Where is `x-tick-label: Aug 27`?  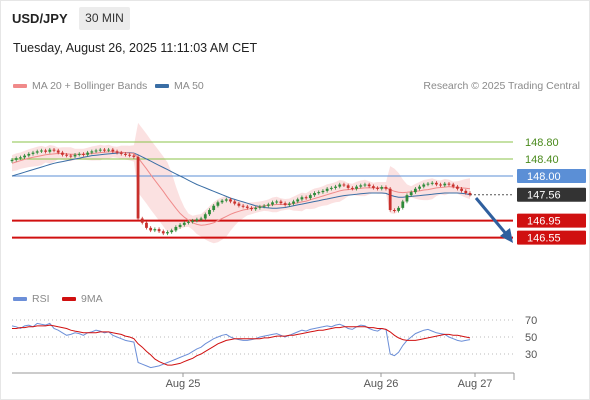
x-tick-label: Aug 27 is located at coordinates (475, 384).